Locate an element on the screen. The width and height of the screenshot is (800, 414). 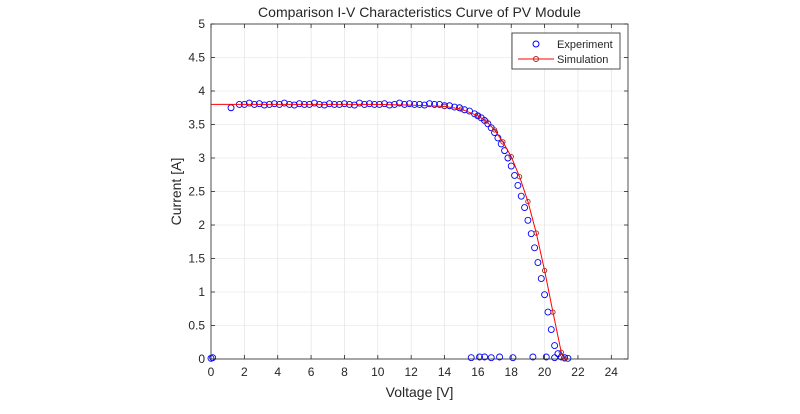
x-tick-label: 16 is located at coordinates (478, 372).